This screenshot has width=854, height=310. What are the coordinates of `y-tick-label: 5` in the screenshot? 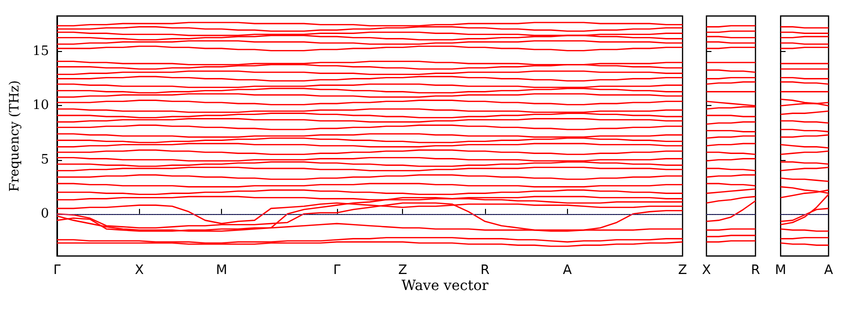 It's located at (44, 160).